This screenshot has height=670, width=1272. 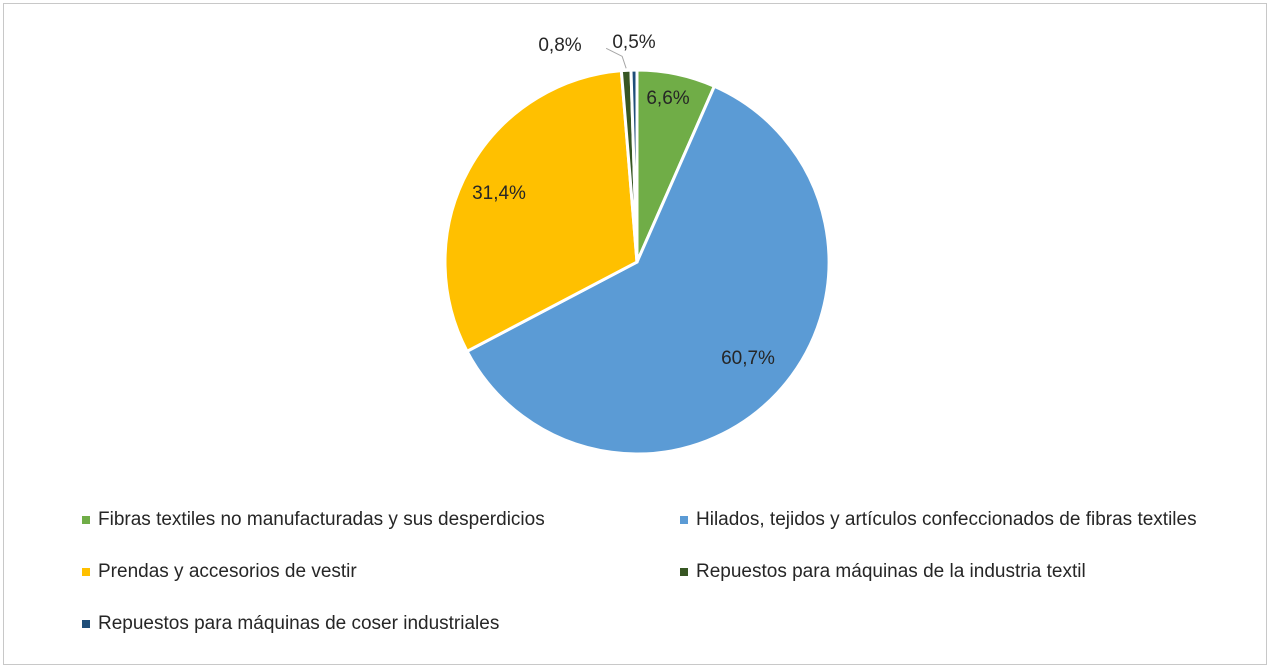 I want to click on legend-item-prendas: Prendas y accesorios de vestir, so click(x=219, y=572).